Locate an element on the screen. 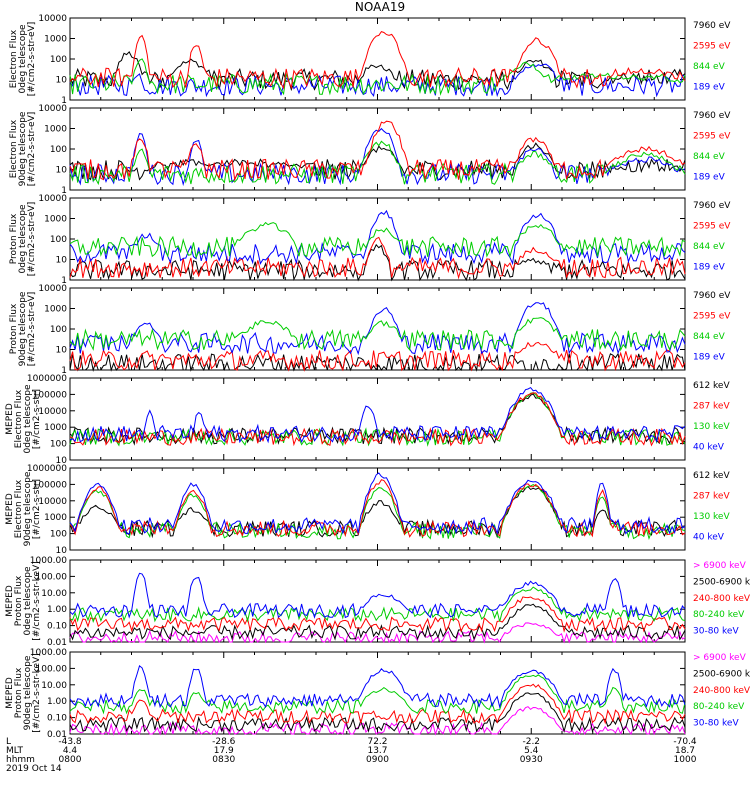  x-tick-label: -28.6 is located at coordinates (224, 742).